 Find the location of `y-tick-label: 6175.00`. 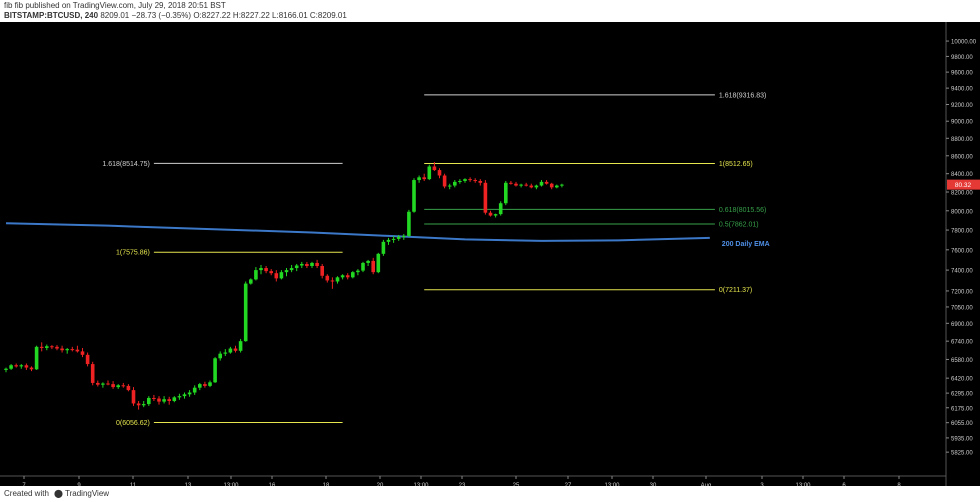

y-tick-label: 6175.00 is located at coordinates (962, 409).